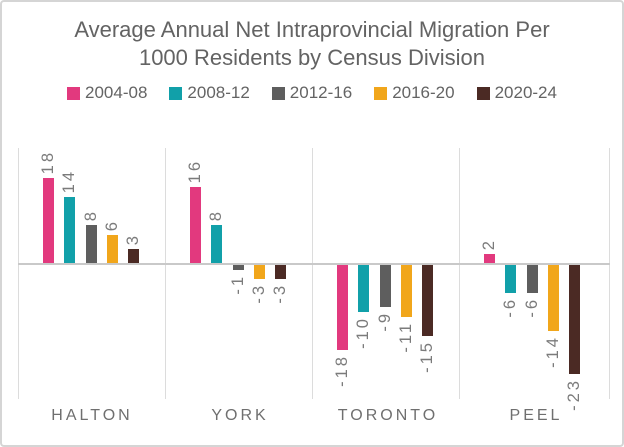 Image resolution: width=624 pixels, height=447 pixels. I want to click on legend-item-2016-20: 2016-20, so click(414, 93).